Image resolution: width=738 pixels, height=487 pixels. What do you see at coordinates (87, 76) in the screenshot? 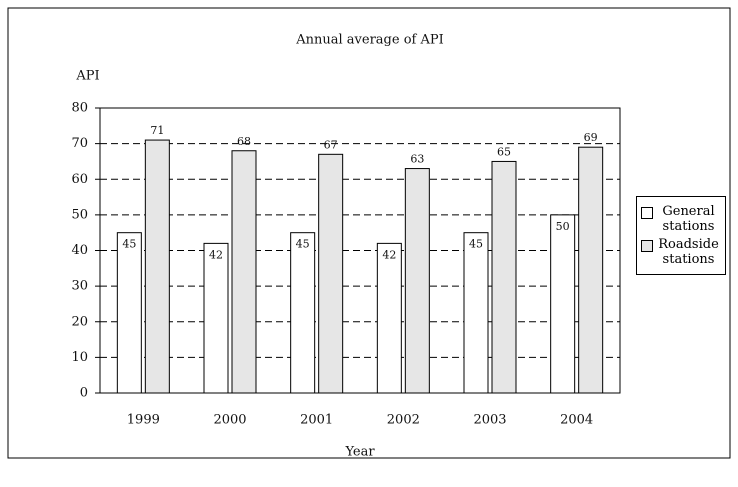
I see `y-axis-label: API` at bounding box center [87, 76].